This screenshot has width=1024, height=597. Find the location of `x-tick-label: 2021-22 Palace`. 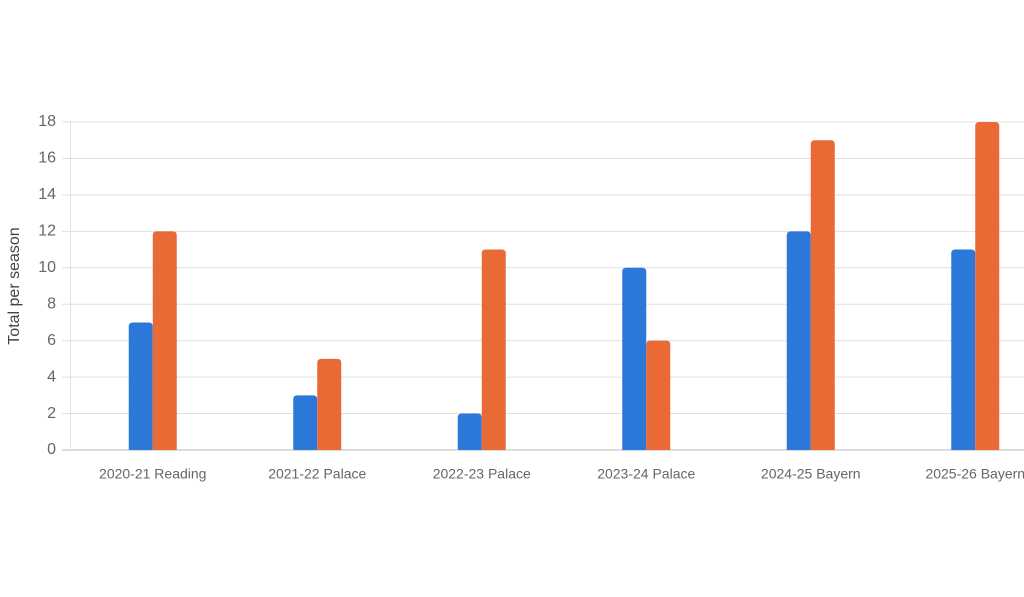

x-tick-label: 2021-22 Palace is located at coordinates (317, 474).